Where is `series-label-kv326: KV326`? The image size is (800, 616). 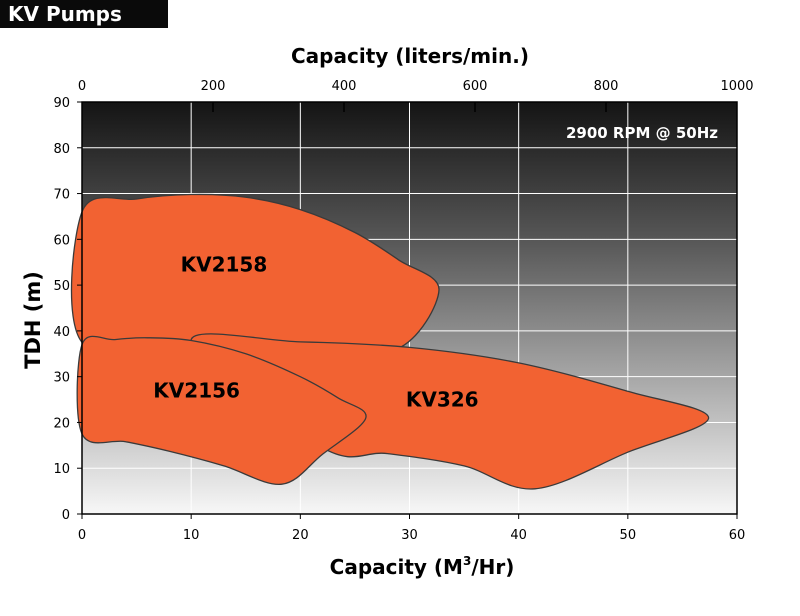
series-label-kv326: KV326 is located at coordinates (442, 399).